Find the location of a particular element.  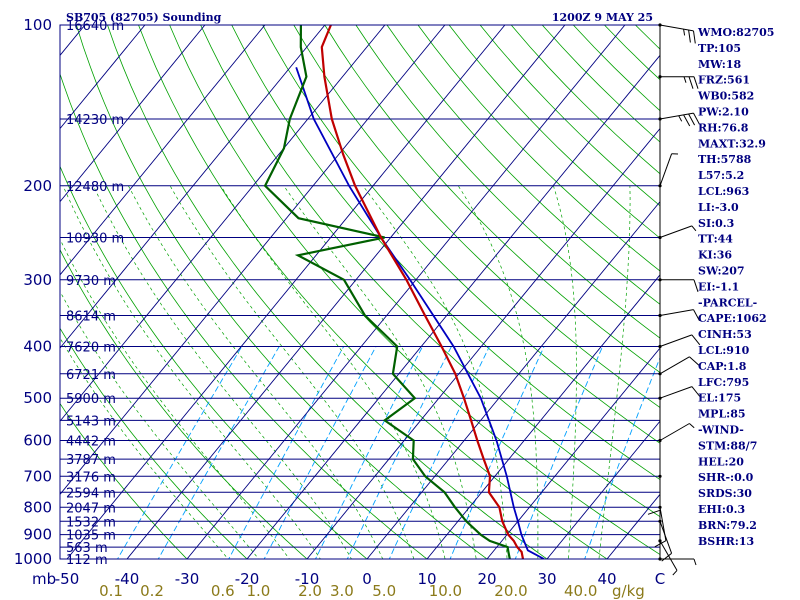

height-label: 4442 m is located at coordinates (91, 442).